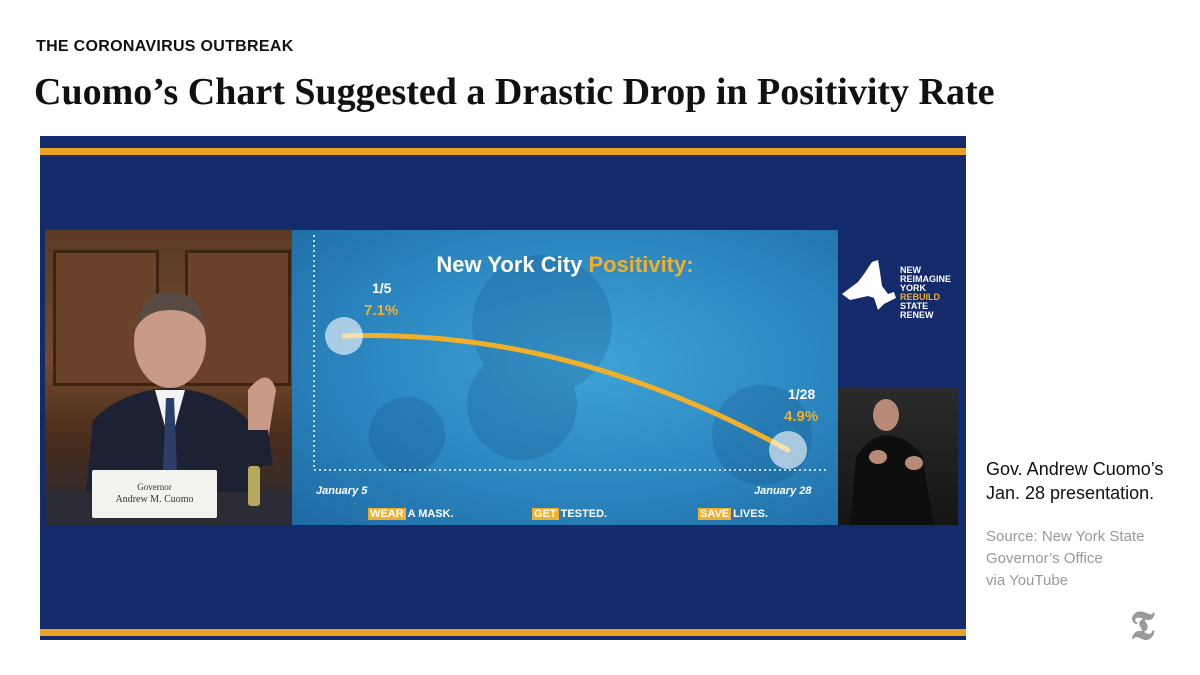 The height and width of the screenshot is (675, 1200). Describe the element at coordinates (387, 514) in the screenshot. I see `slogan-highlight: WEAR` at that location.